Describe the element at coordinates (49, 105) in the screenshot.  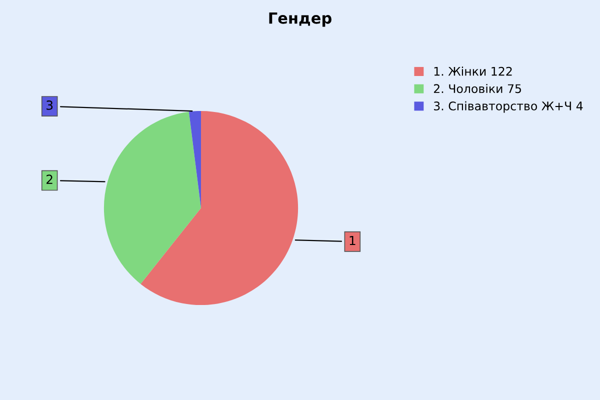
I see `text: 3` at that location.